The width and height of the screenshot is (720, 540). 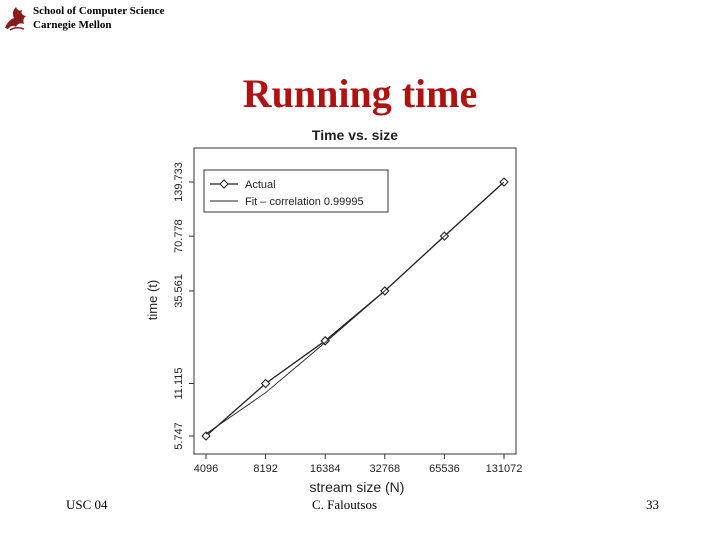 I want to click on x-tick-label: 16384, so click(x=325, y=469).